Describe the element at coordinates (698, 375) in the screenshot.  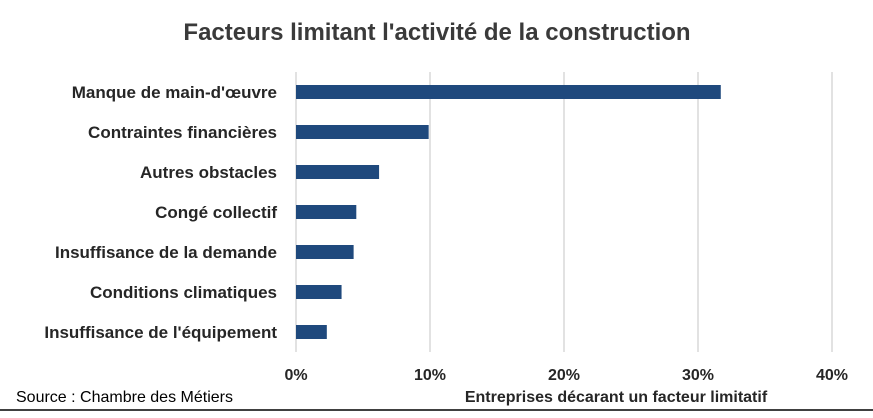
I see `x-tick-label: 30%` at that location.